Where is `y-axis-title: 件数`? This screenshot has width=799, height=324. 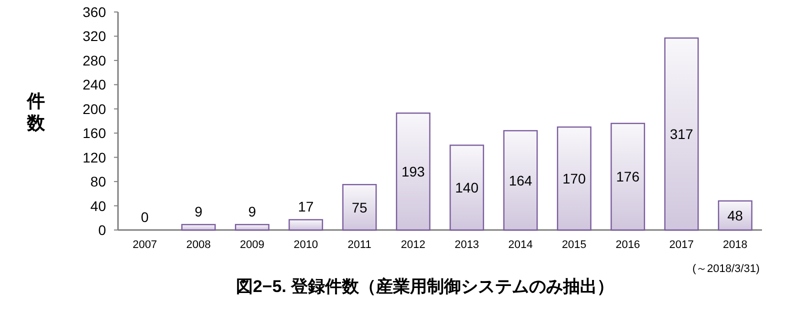 y-axis-title: 件数 is located at coordinates (36, 112).